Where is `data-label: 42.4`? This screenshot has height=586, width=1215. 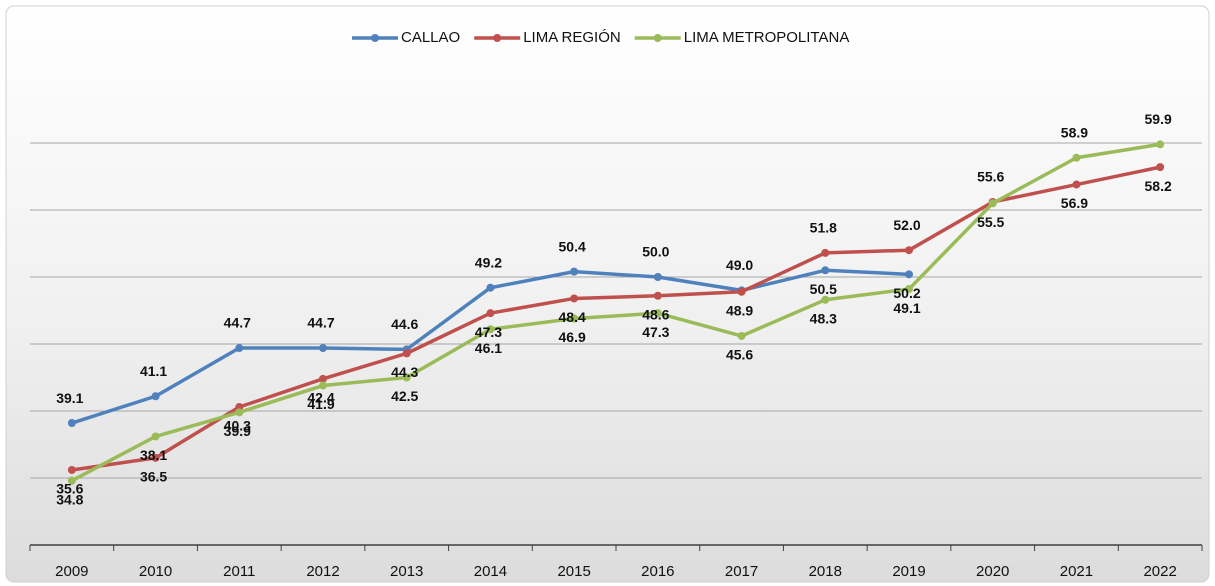
data-label: 42.4 is located at coordinates (320, 398).